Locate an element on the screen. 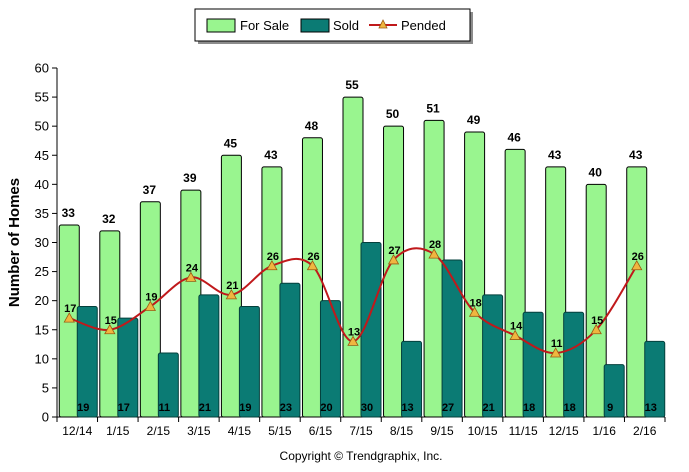 Image resolution: width=689 pixels, height=472 pixels. sold-value-label: 11 is located at coordinates (165, 408).